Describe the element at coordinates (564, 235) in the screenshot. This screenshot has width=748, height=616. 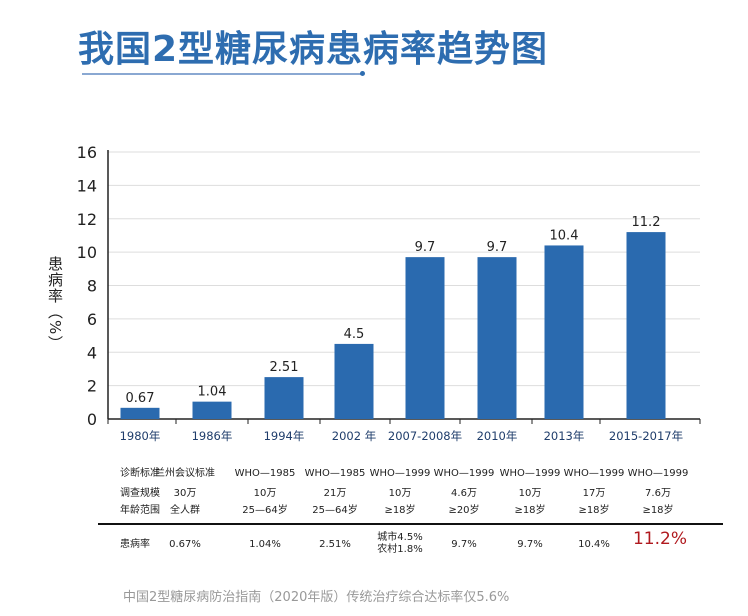
I see `bar-value-label: 10.4` at that location.